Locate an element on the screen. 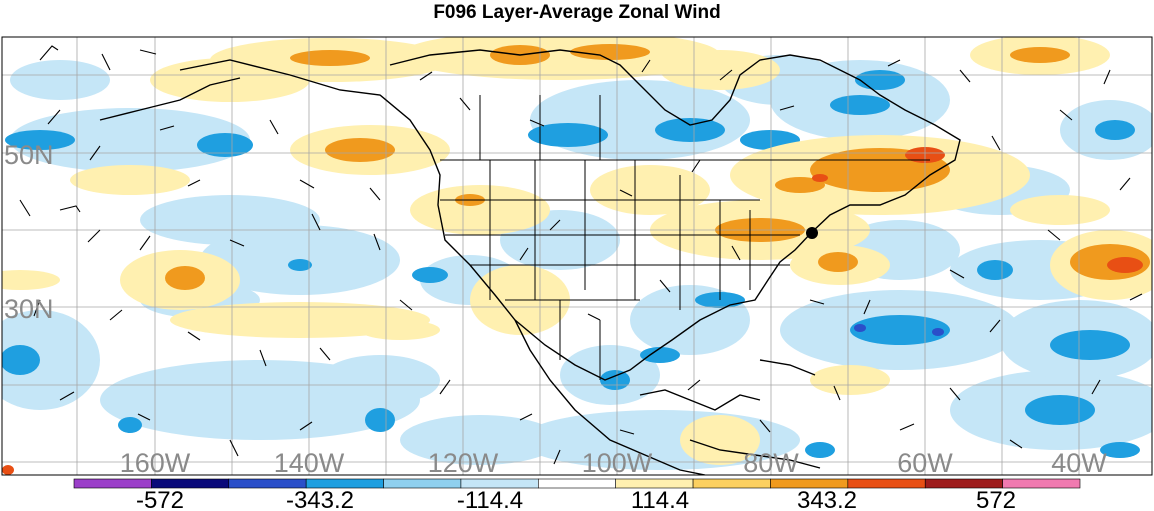 The width and height of the screenshot is (1154, 511). map-title: F096 Layer-Average Zonal Wind is located at coordinates (577, 12).